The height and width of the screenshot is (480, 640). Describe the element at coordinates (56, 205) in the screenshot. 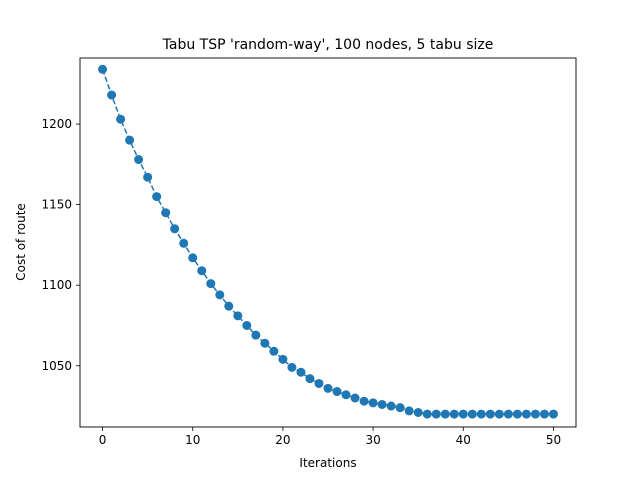

I see `y-tick-label: 1150` at that location.